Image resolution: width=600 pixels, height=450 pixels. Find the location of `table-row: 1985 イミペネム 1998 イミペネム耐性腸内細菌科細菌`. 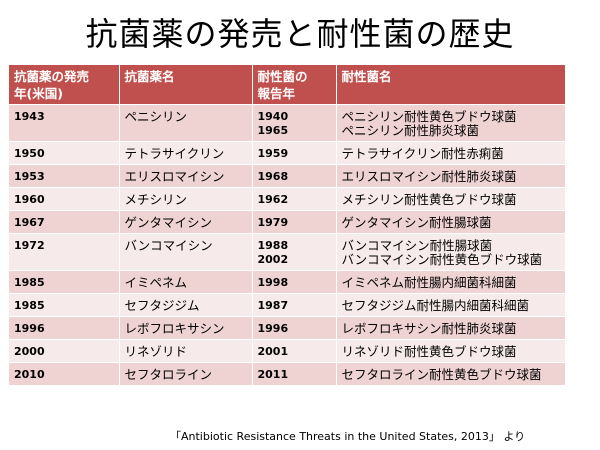

table-row: 1985 イミペネム 1998 イミペネム耐性腸内細菌科細菌 is located at coordinates (287, 281).